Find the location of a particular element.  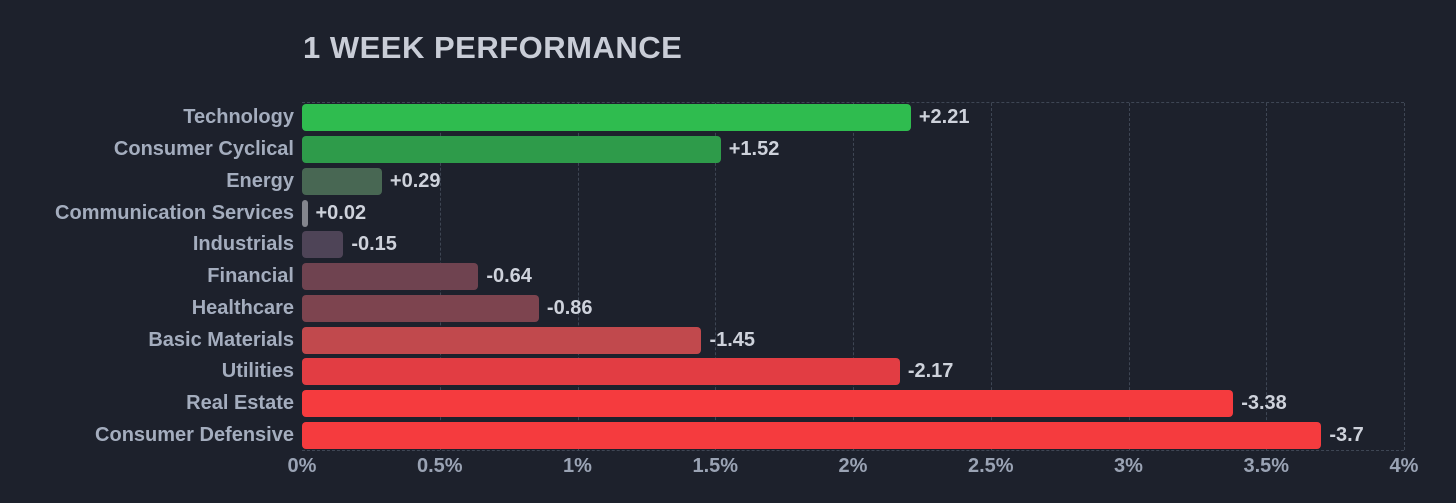

value-label: +2.21 is located at coordinates (944, 117).